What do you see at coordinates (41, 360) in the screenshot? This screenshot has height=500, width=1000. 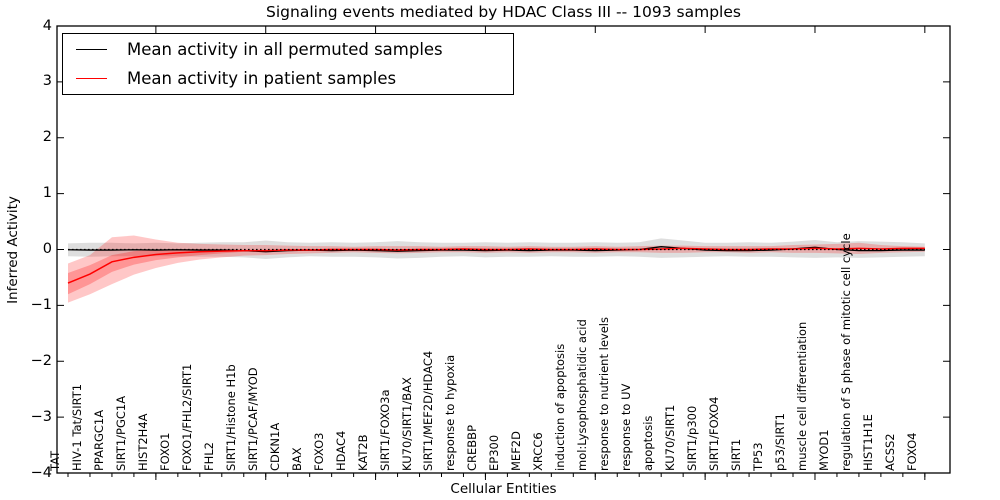 I see `y-tick-label: −2` at bounding box center [41, 360].